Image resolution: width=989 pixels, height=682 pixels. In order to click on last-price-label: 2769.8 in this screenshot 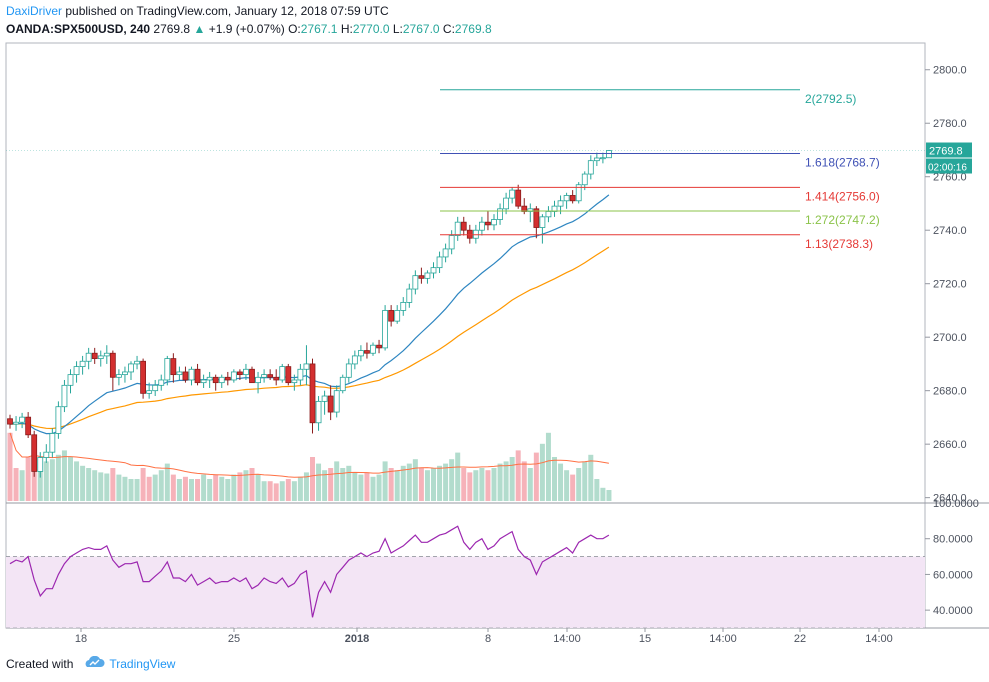, I will do `click(946, 152)`.